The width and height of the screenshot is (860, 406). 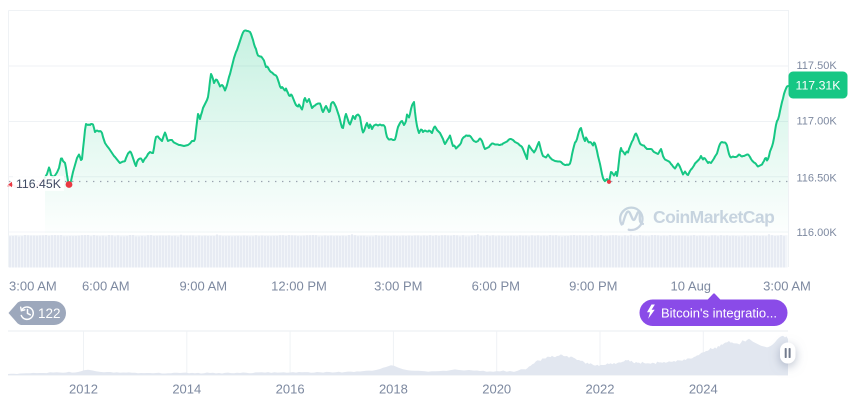 What do you see at coordinates (817, 179) in the screenshot?
I see `svg-text: 116.50K` at bounding box center [817, 179].